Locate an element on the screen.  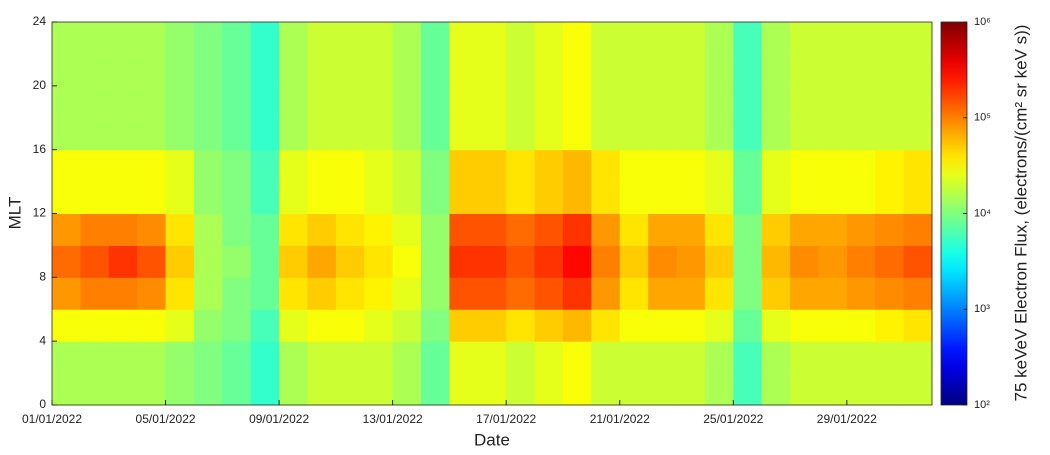
y-tick-label: 12 is located at coordinates (40, 213).